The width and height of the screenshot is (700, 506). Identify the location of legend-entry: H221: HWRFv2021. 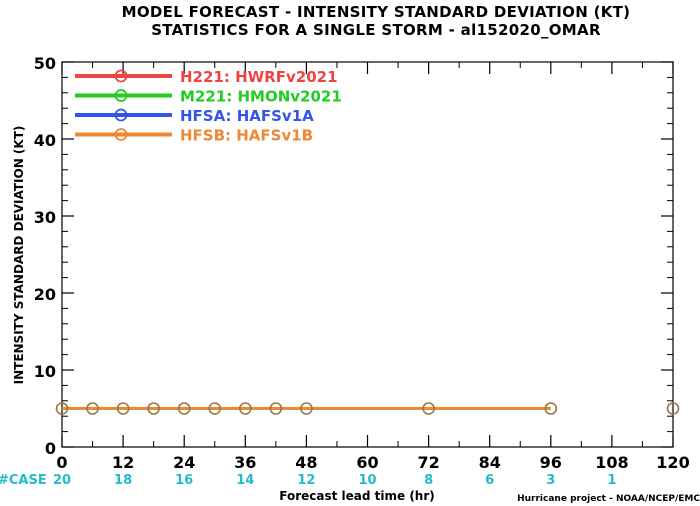
(259, 77).